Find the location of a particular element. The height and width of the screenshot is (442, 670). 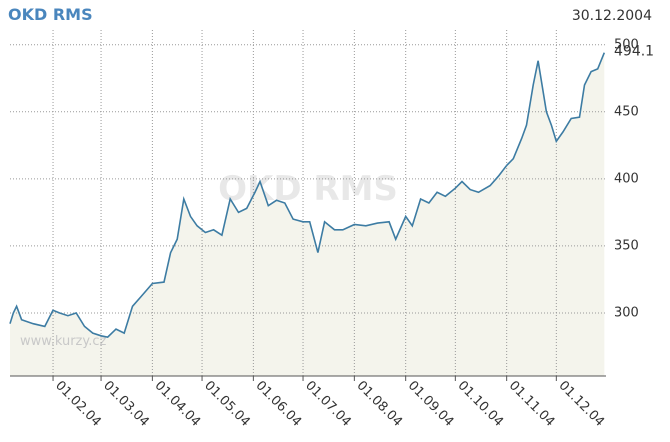

x-tick-label: 01.05.04 is located at coordinates (227, 404).